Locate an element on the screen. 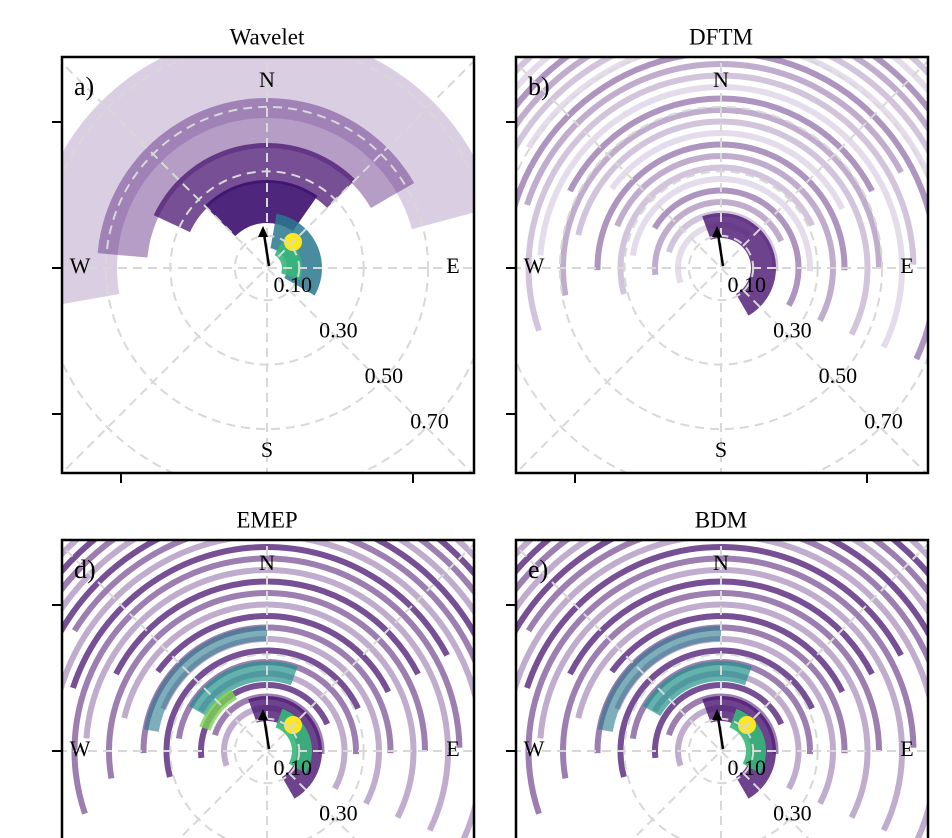  panel-label: a) is located at coordinates (84, 86).